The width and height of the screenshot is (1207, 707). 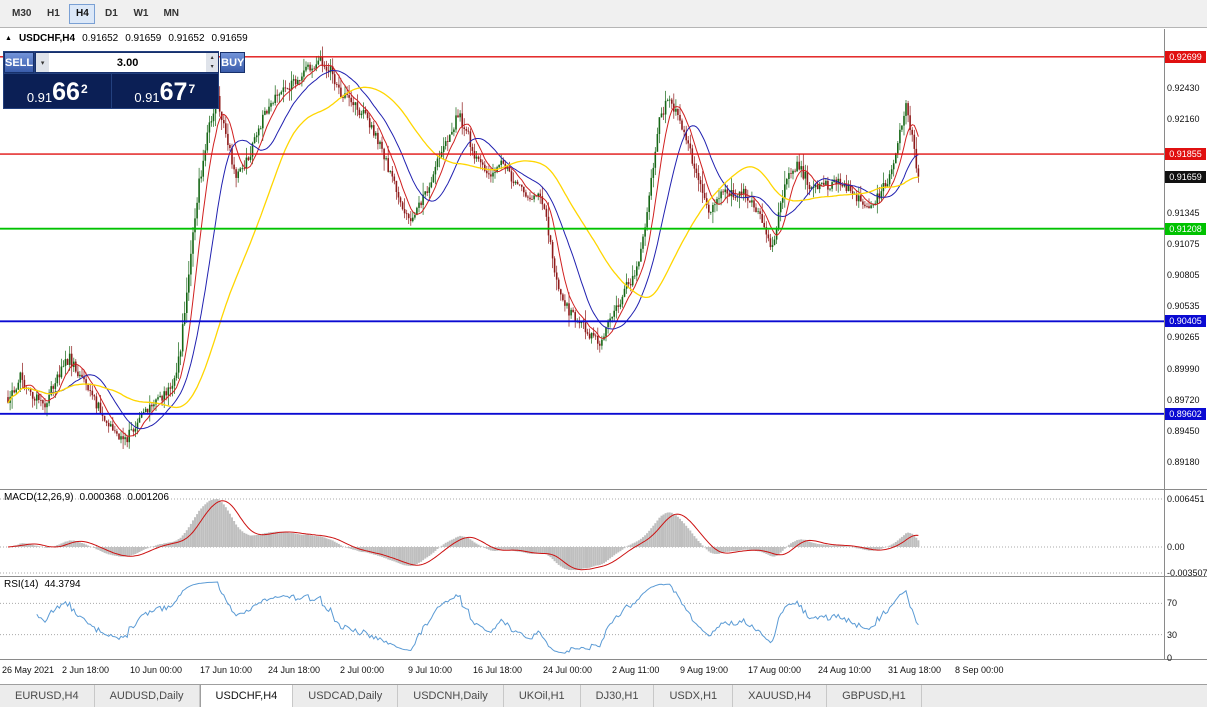 What do you see at coordinates (8, 38) in the screenshot?
I see `chart-expand-icon: ▲` at bounding box center [8, 38].